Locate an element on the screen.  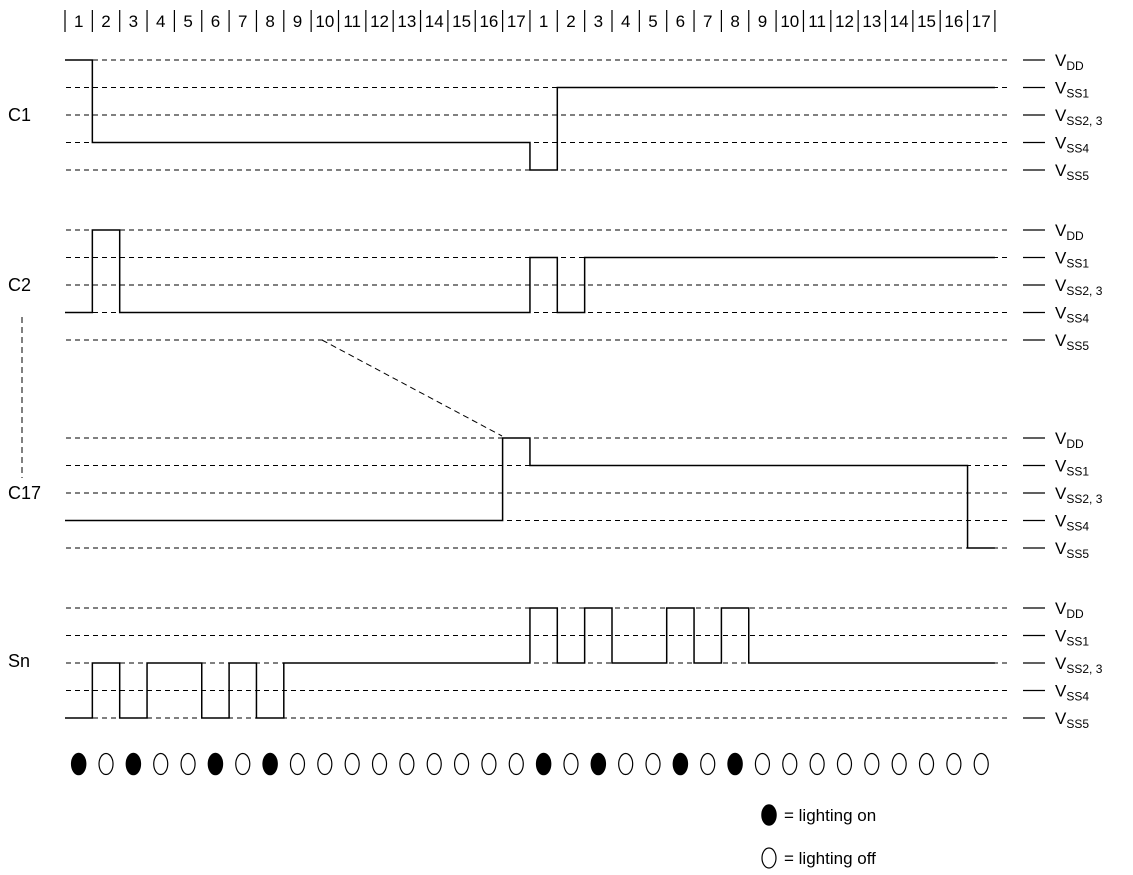
lighting-indicator-row is located at coordinates (529, 764).